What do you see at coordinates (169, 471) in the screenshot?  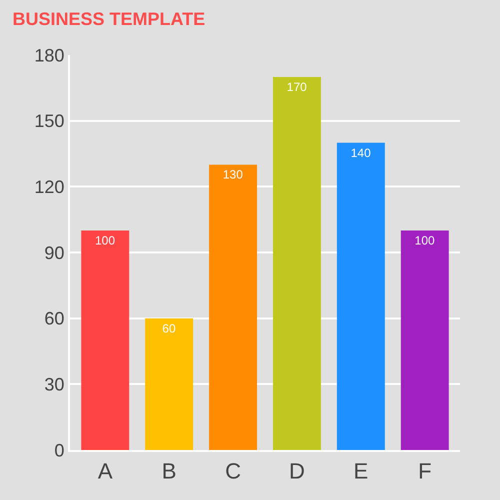 I see `x-tick-label: B` at bounding box center [169, 471].